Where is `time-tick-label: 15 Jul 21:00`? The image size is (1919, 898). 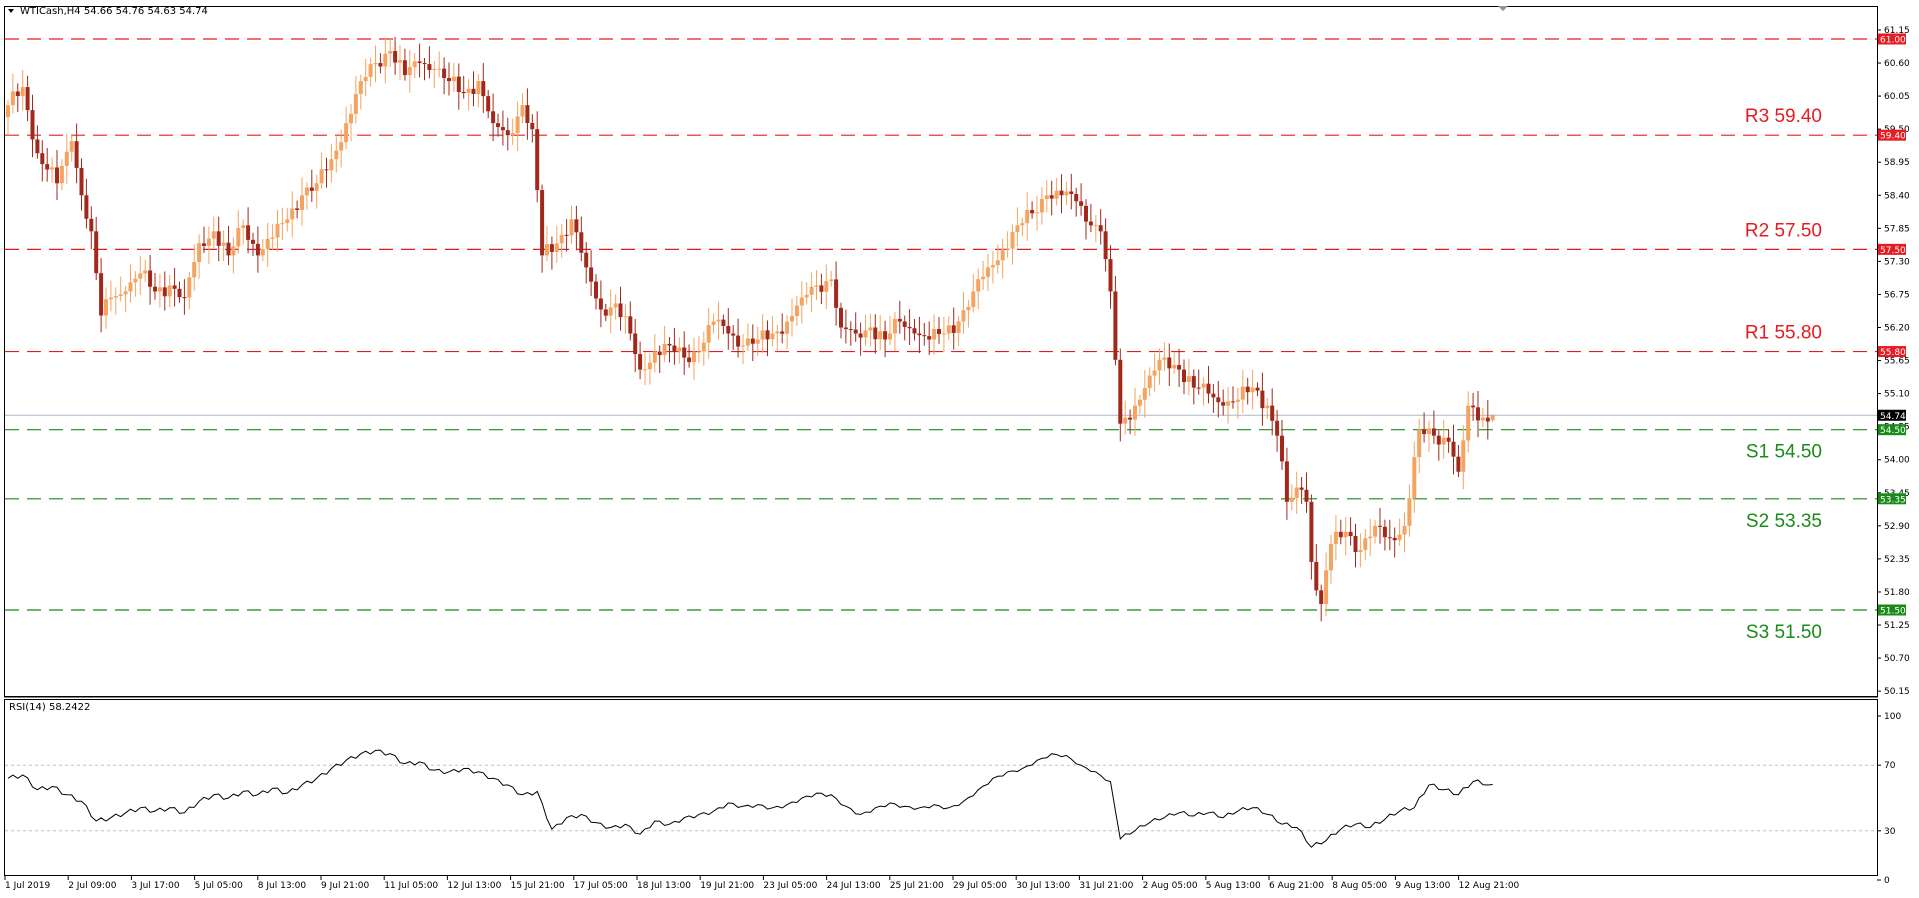 time-tick-label: 15 Jul 21:00 is located at coordinates (538, 886).